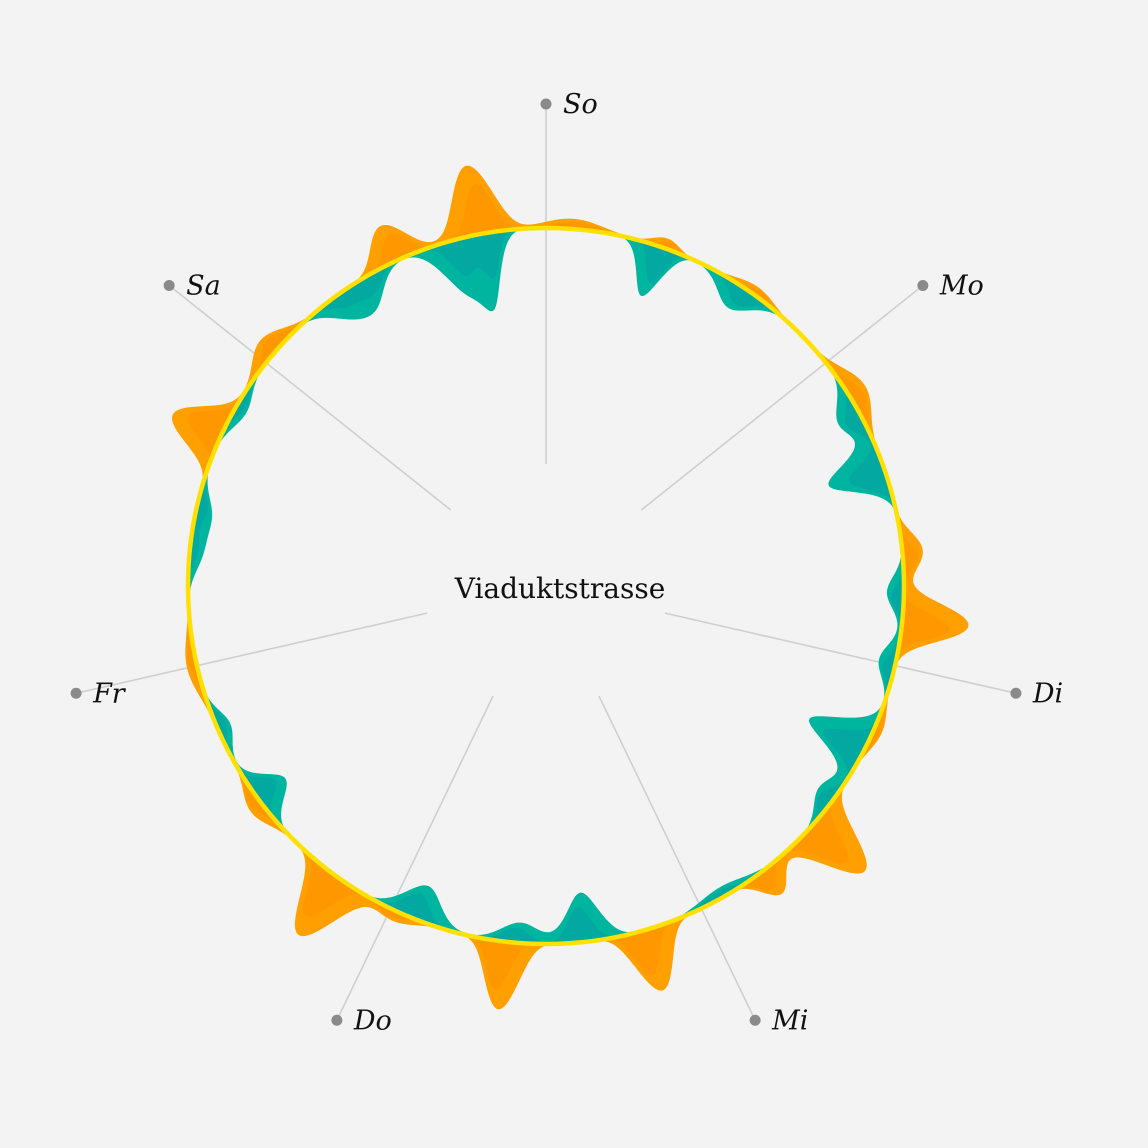 The width and height of the screenshot is (1148, 1148). I want to click on spoke-mi, so click(676, 857).